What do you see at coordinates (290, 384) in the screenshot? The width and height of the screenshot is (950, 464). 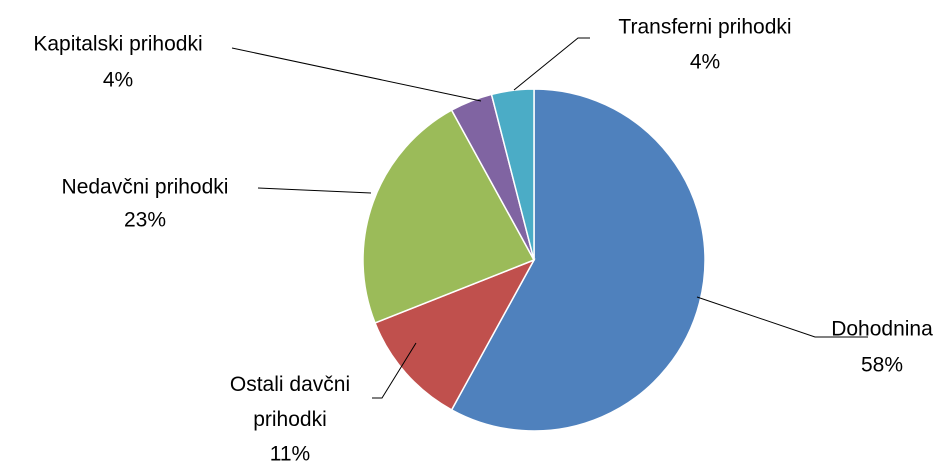 I see `label-line: Ostali davčni` at bounding box center [290, 384].